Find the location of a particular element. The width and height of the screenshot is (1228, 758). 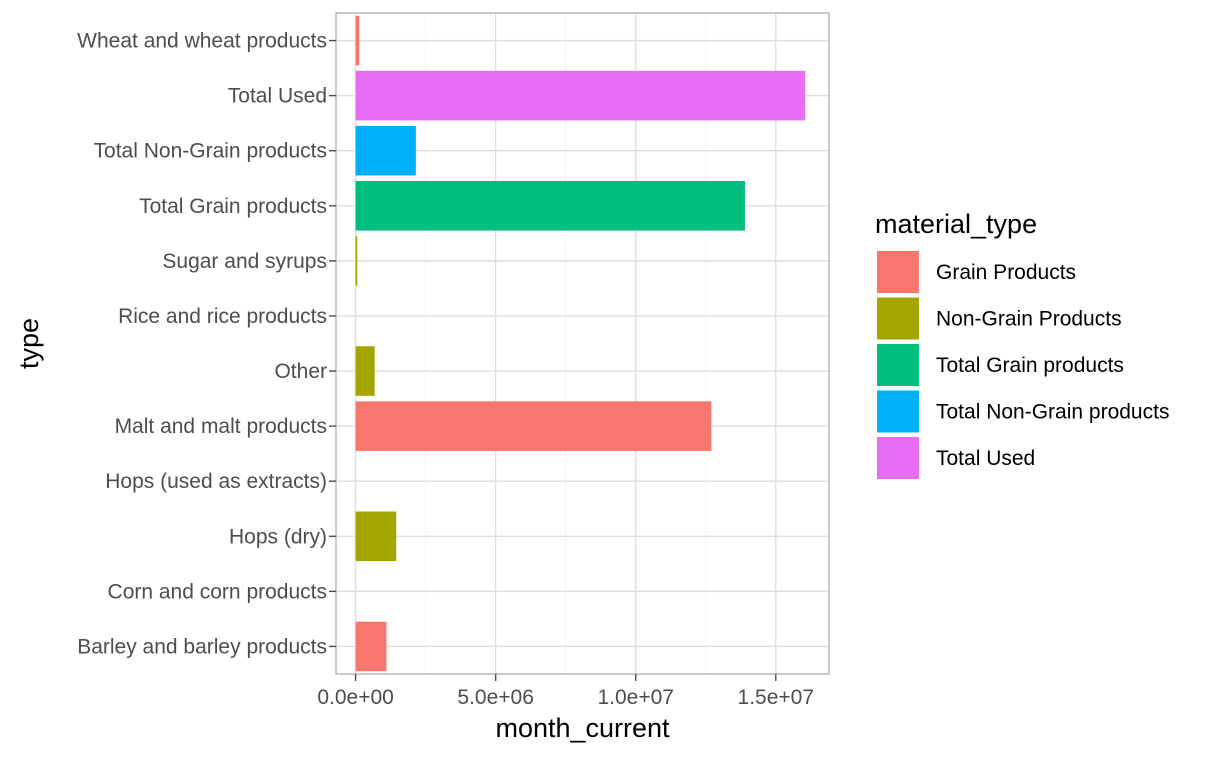

x-tick-label: 5.0e+06 is located at coordinates (495, 697).